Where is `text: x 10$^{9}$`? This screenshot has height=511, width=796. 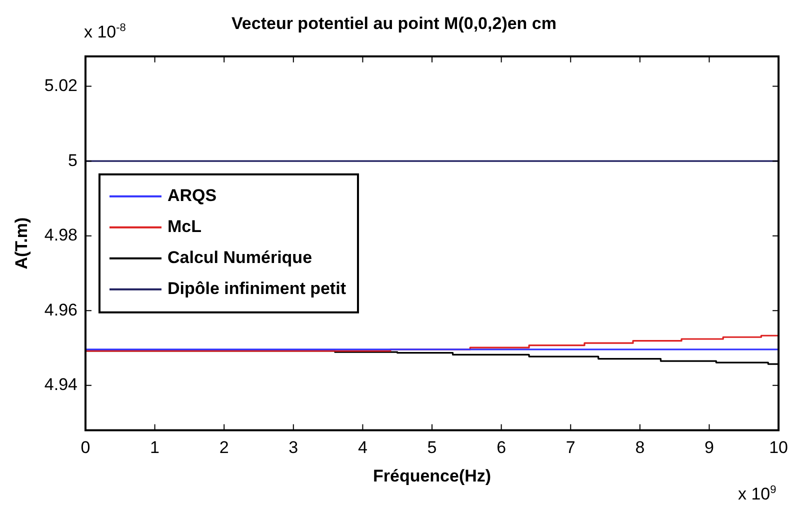 text: x 10$^{9}$ is located at coordinates (757, 494).